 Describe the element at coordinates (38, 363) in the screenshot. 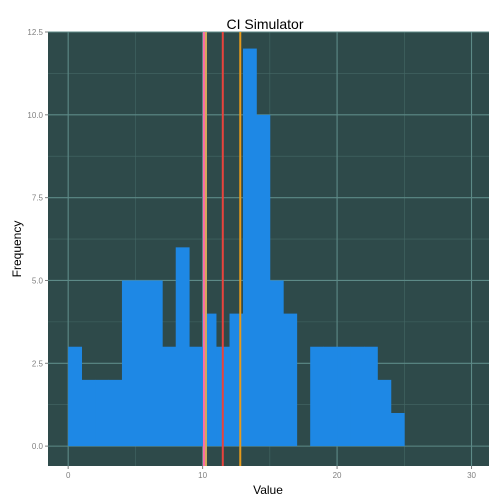

I see `y-tick-label: 2.5` at that location.